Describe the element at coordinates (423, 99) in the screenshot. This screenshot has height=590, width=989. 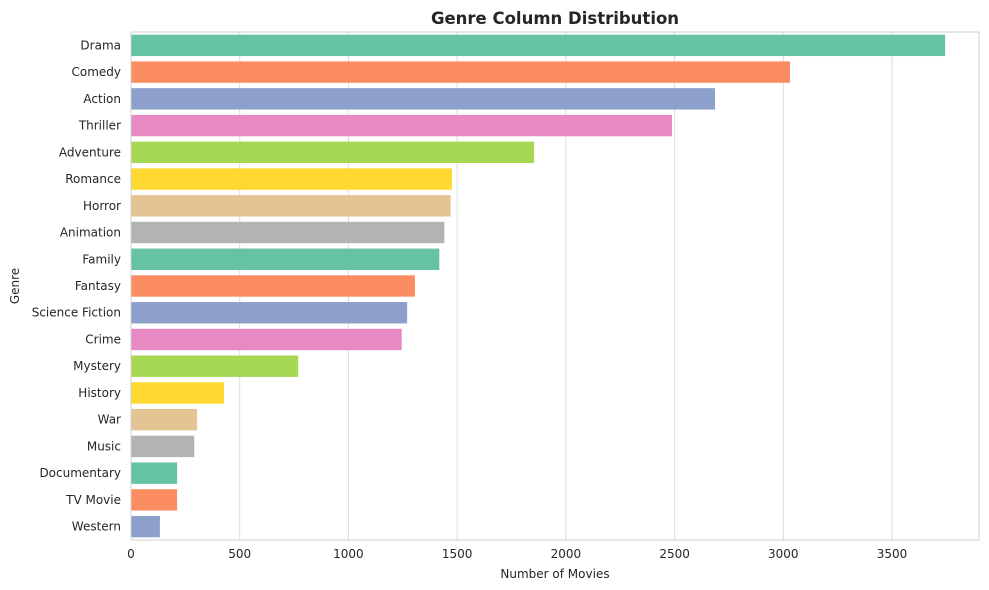
I see `bar-action` at that location.